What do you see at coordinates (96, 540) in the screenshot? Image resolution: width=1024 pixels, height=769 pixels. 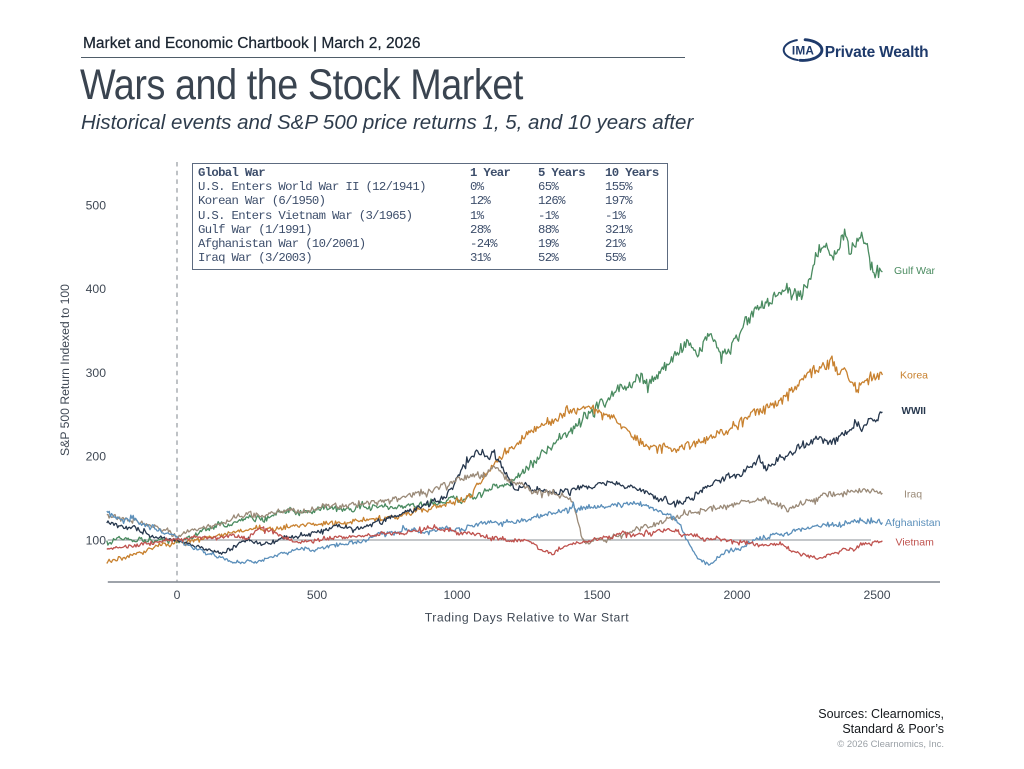 I see `svg-text: 100` at bounding box center [96, 540].